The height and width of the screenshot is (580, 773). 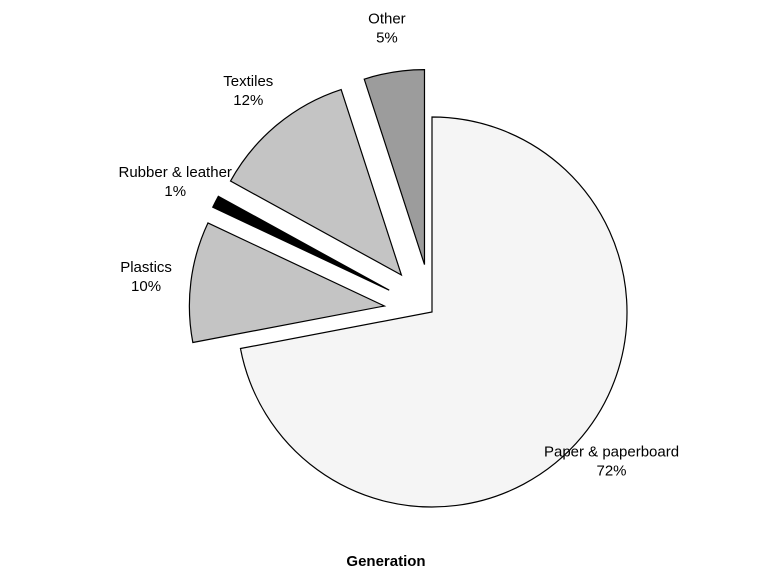 I want to click on slice-percent-label: 10%, so click(x=146, y=286).